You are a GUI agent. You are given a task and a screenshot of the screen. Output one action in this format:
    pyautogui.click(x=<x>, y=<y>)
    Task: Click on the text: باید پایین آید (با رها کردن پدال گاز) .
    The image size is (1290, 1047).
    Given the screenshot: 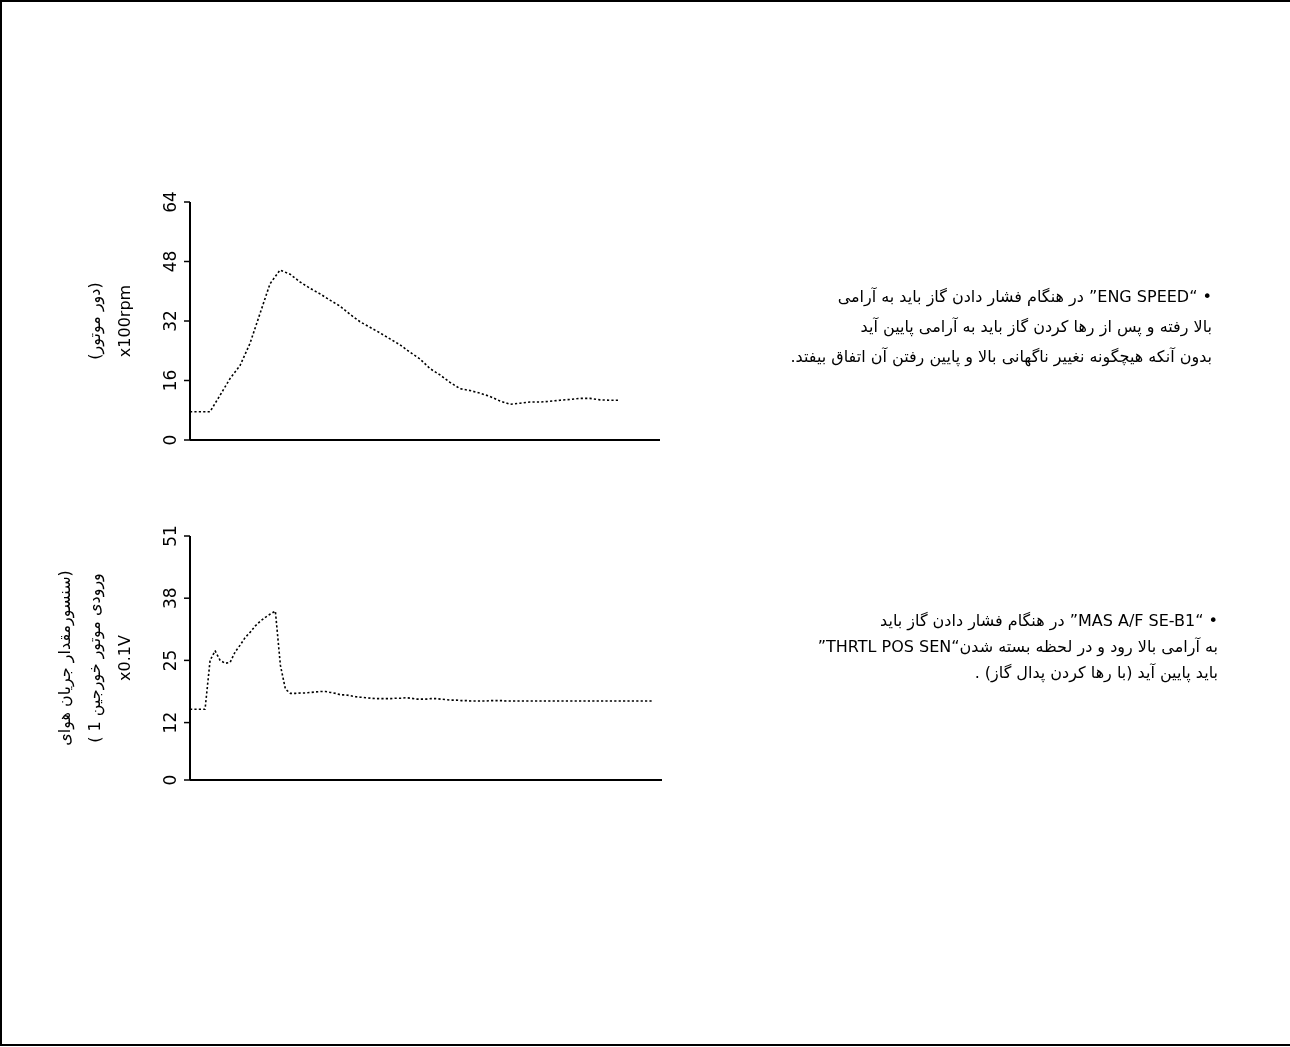 What is the action you would take?
    pyautogui.click(x=1096, y=673)
    